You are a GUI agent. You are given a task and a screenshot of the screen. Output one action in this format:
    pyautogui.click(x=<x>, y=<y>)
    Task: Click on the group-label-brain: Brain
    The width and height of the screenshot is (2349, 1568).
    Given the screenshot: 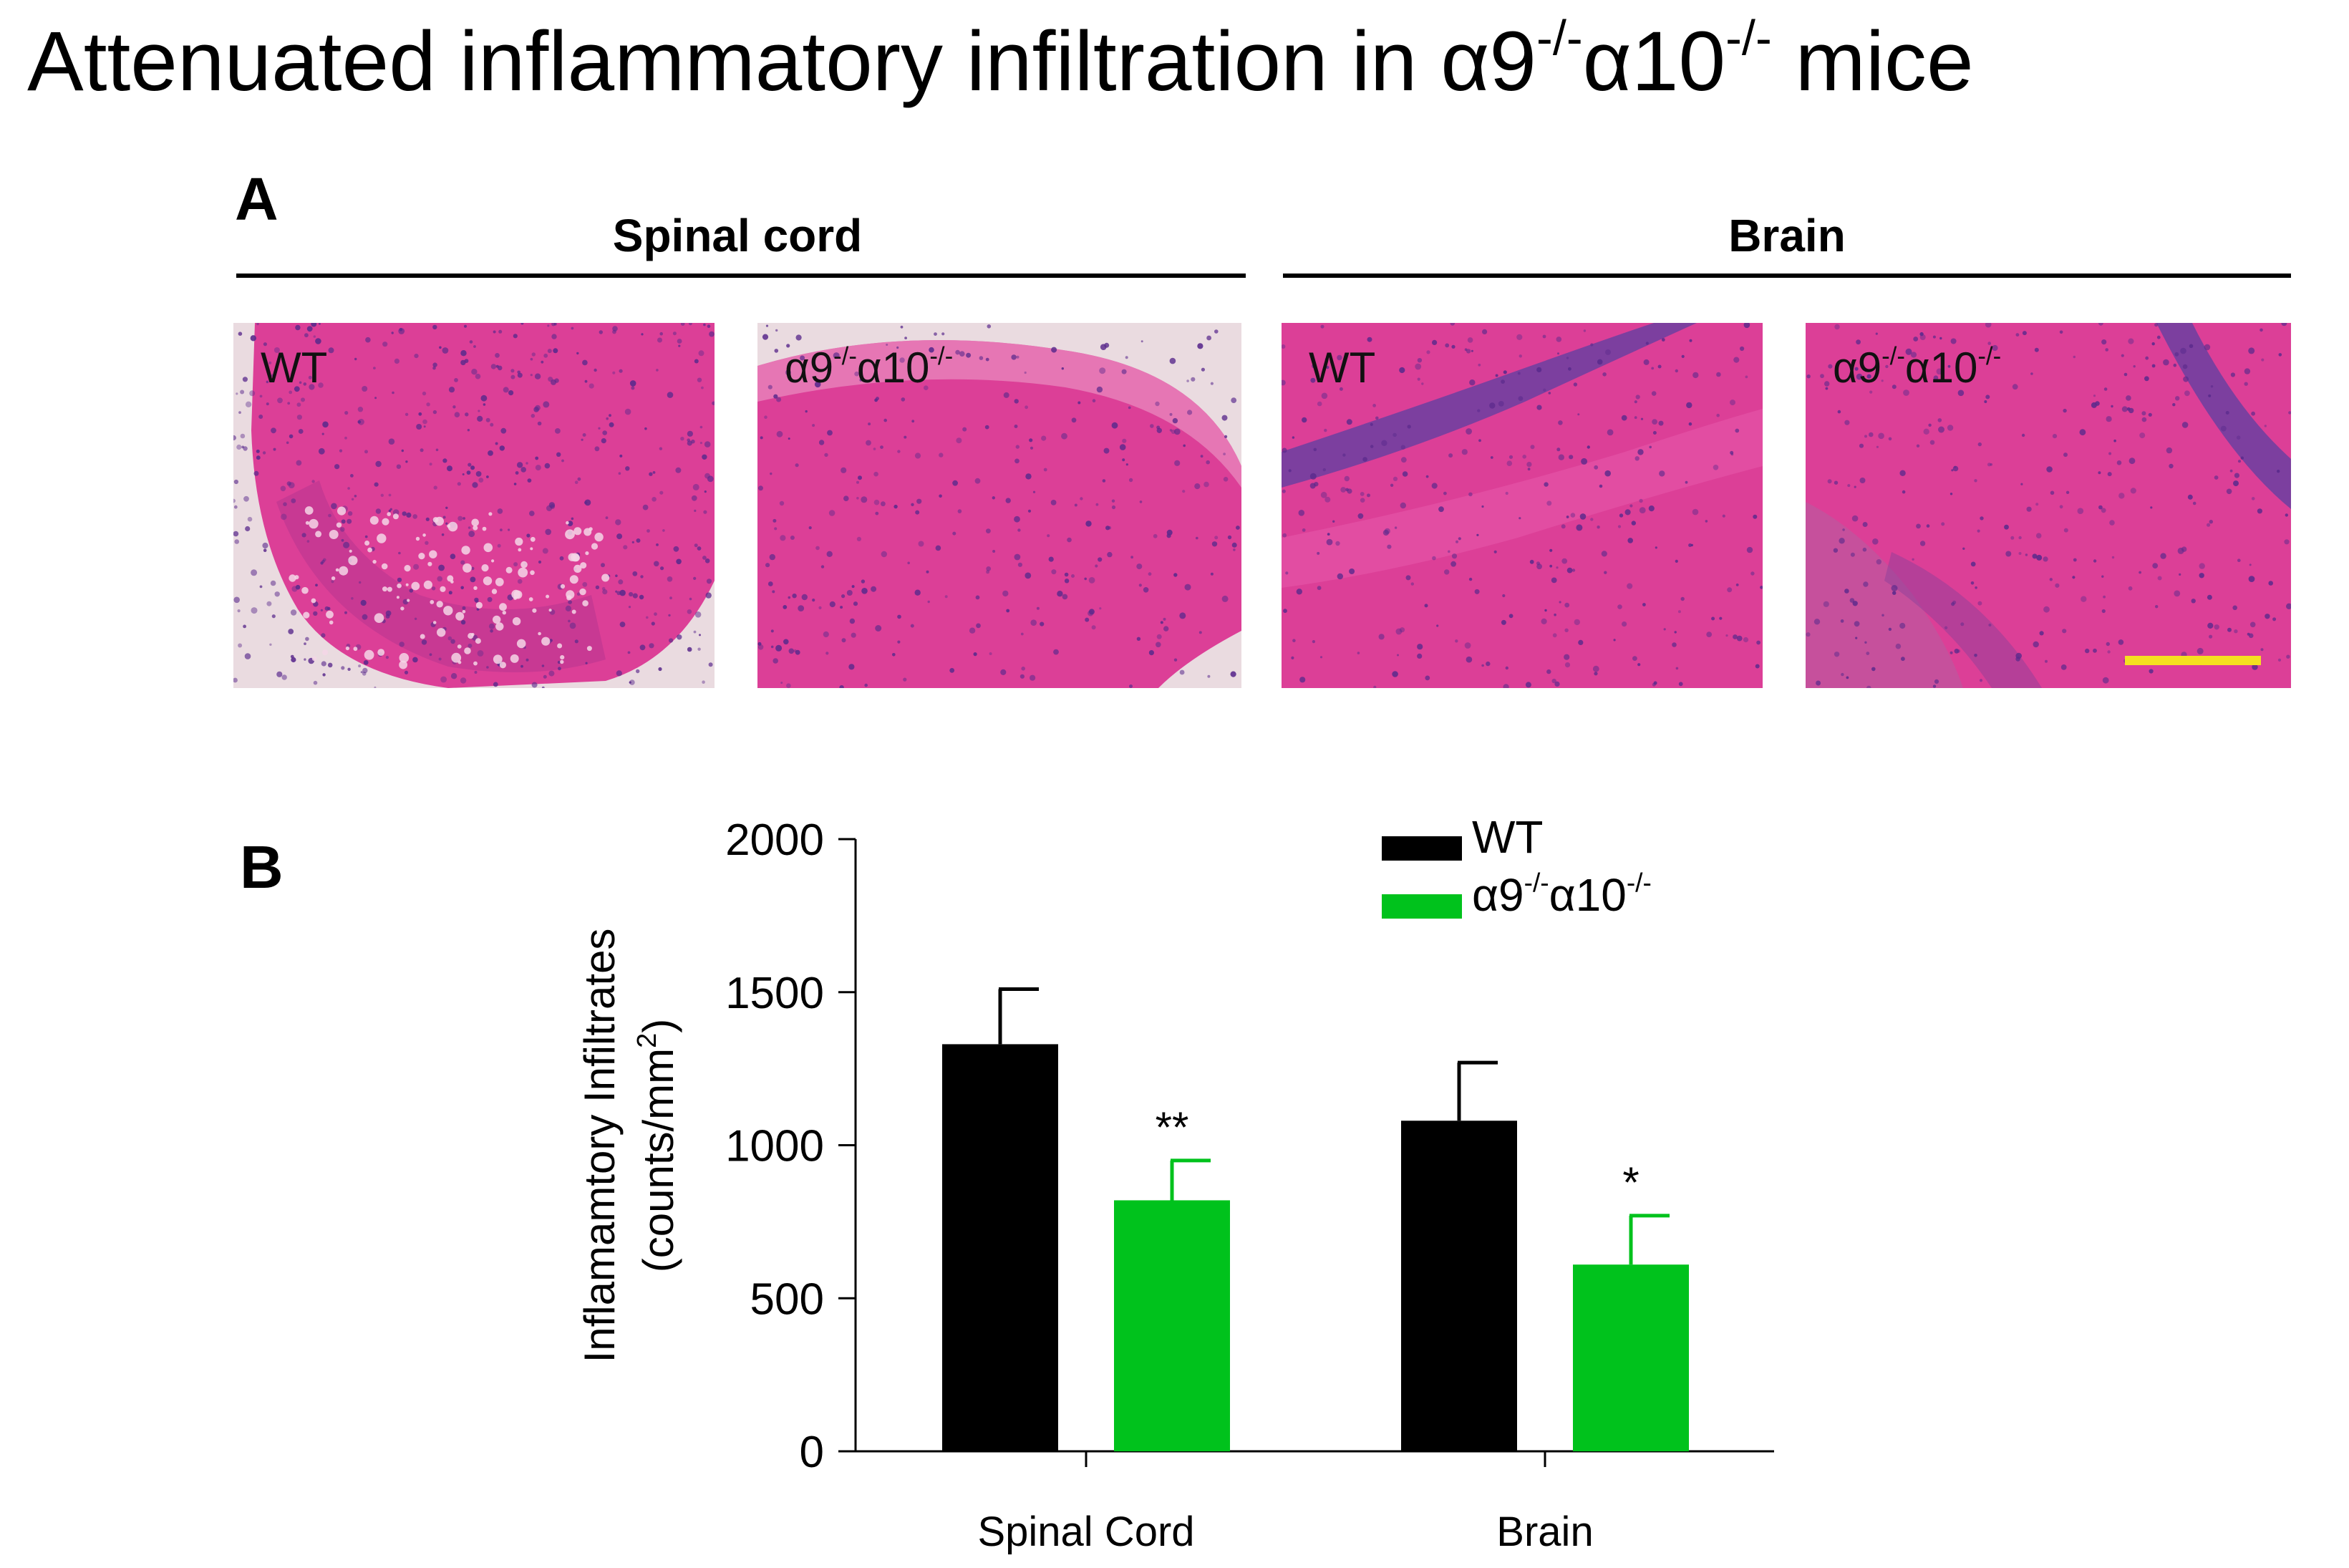 What is the action you would take?
    pyautogui.click(x=1787, y=235)
    